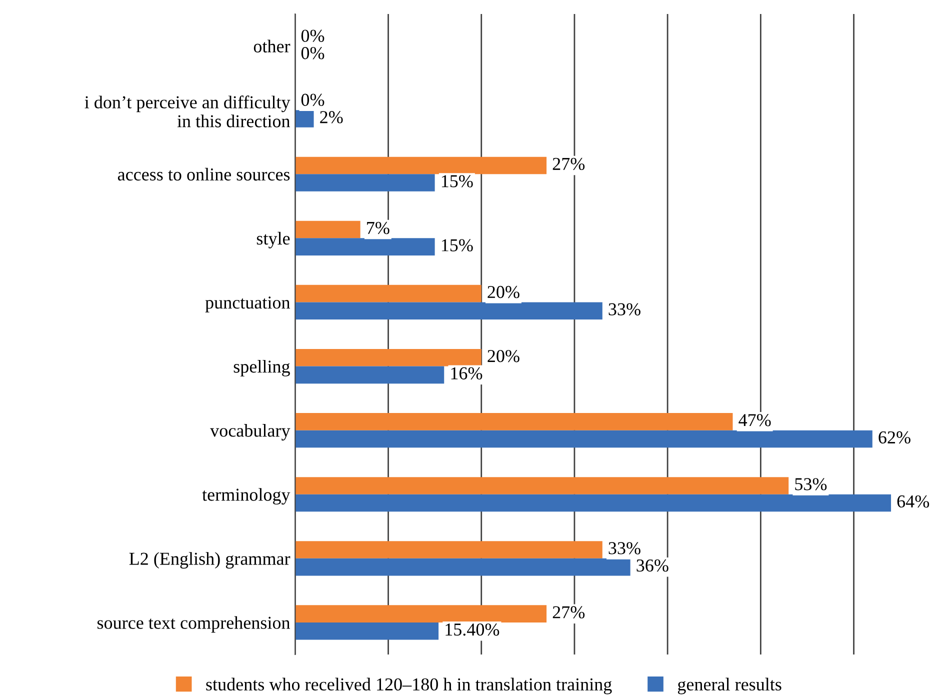 This screenshot has height=700, width=937. I want to click on data-label: 15.40%, so click(473, 629).